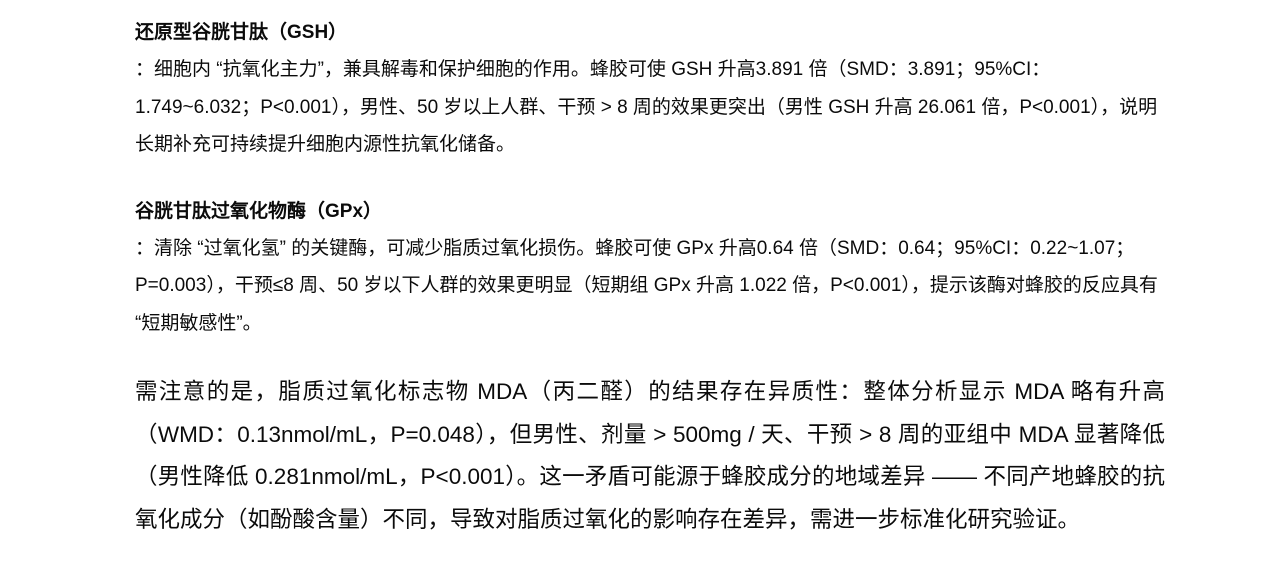 The image size is (1281, 580). What do you see at coordinates (259, 211) in the screenshot?
I see `section-heading-gpx: 谷胱甘肽过氧化物酶（GPx）` at bounding box center [259, 211].